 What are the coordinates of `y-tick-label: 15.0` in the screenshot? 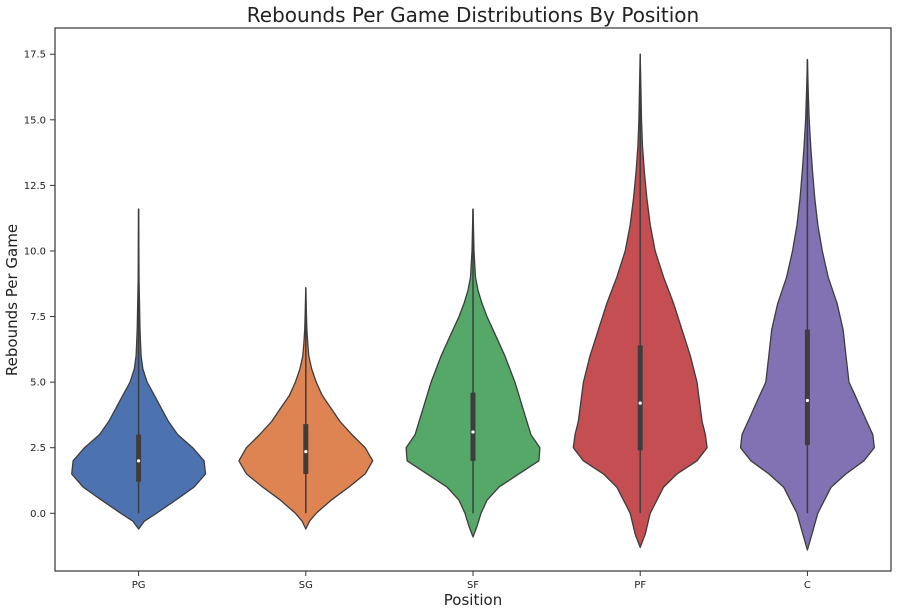 It's located at (35, 120).